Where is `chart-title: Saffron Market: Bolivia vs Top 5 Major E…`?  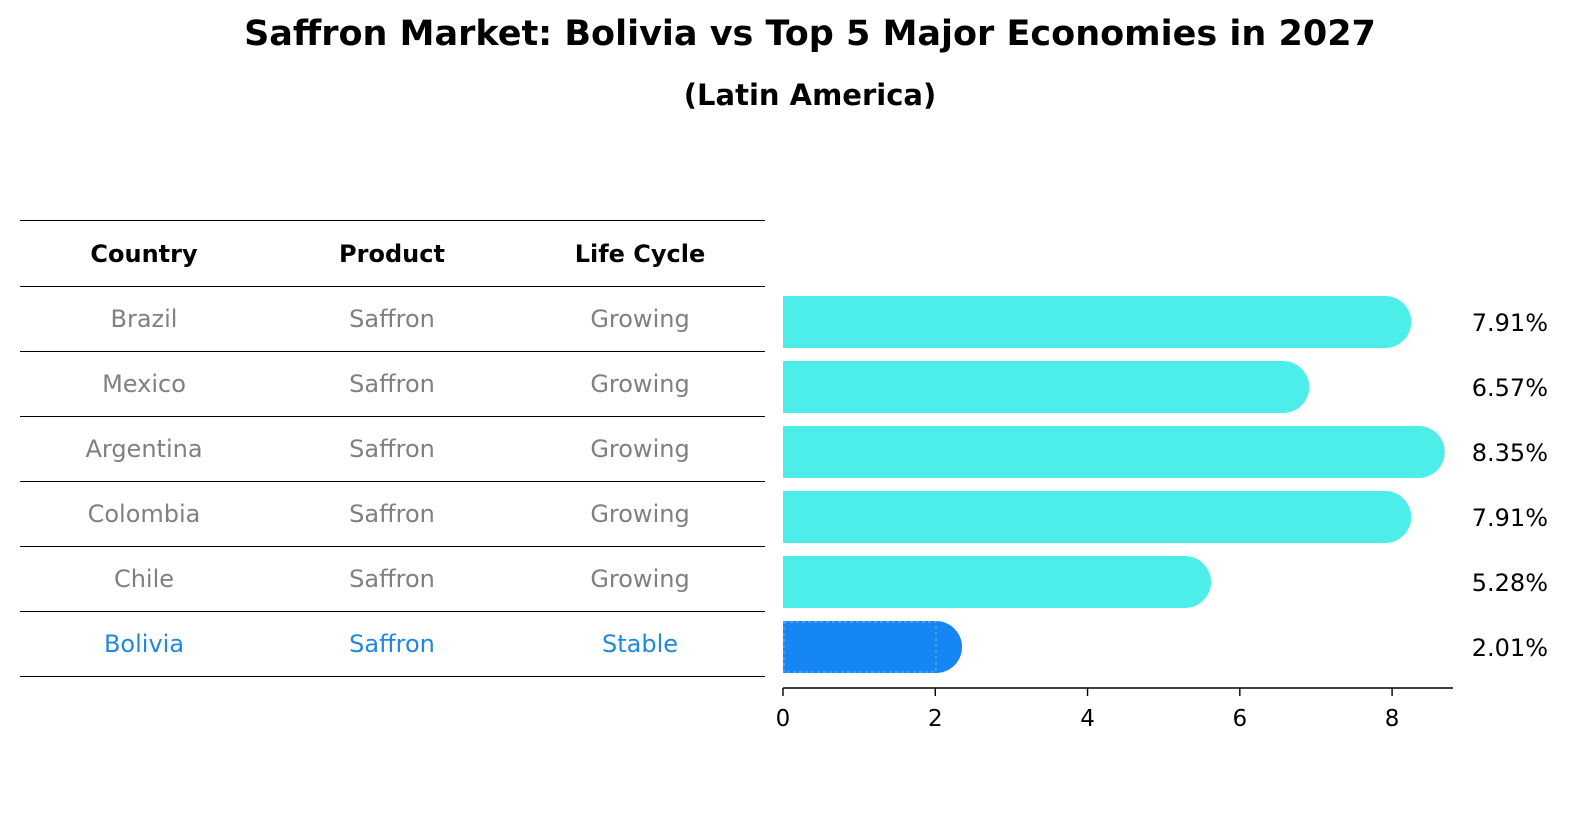
chart-title: Saffron Market: Bolivia vs Top 5 Major E… is located at coordinates (810, 34).